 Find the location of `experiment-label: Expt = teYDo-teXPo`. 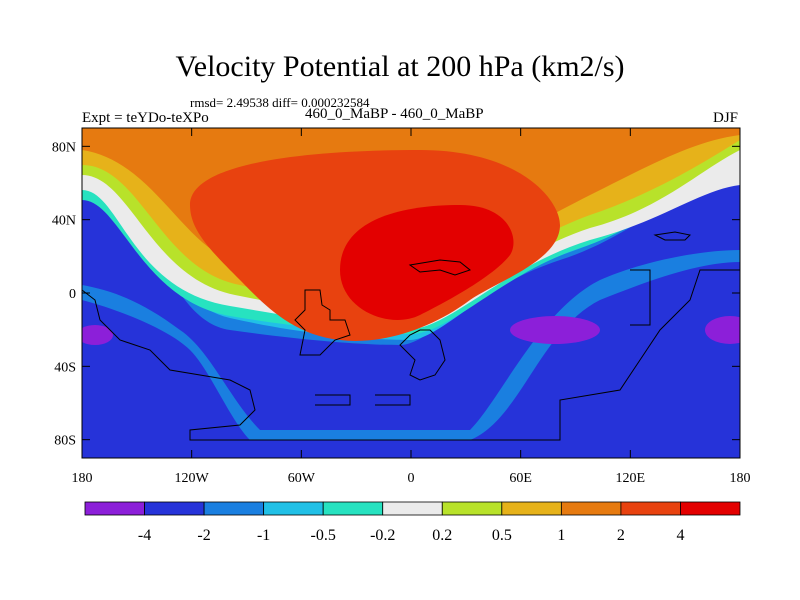

experiment-label: Expt = teYDo-teXPo is located at coordinates (145, 118).